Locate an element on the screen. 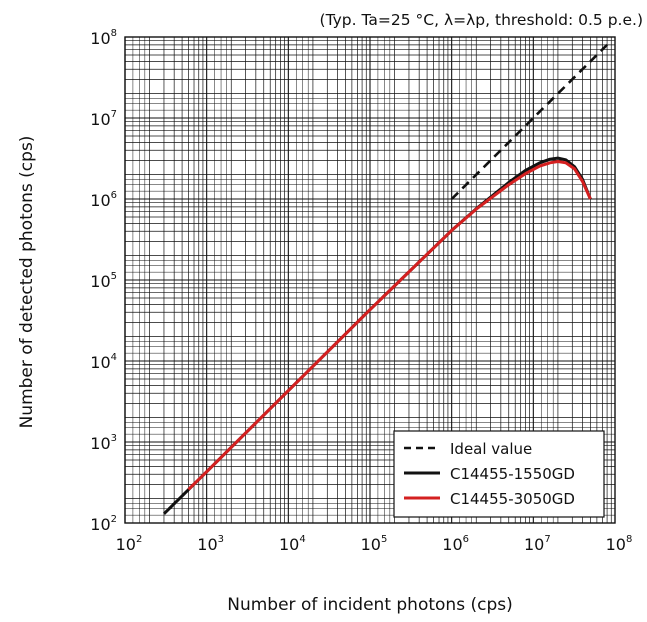  x-tick-label: 10⁶ is located at coordinates (455, 544).